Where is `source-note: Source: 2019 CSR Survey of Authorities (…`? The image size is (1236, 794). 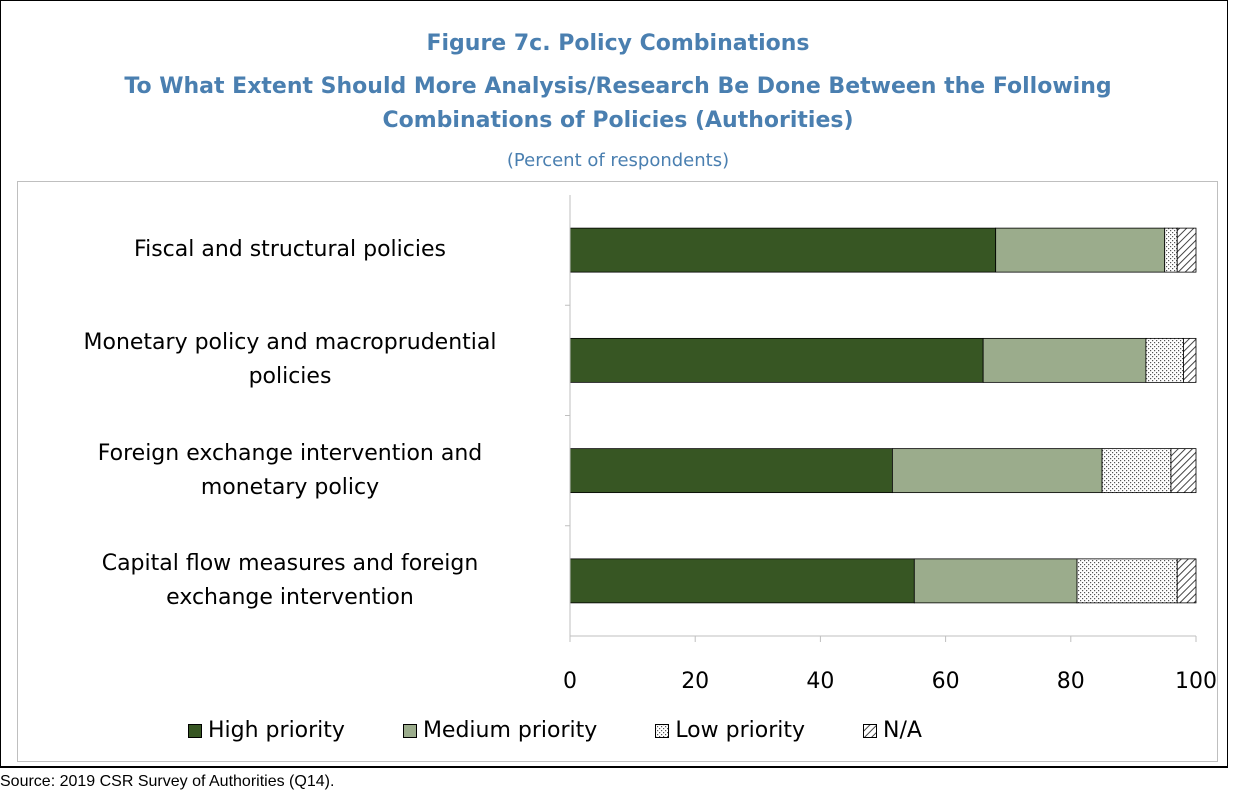
source-note: Source: 2019 CSR Survey of Authorities (… is located at coordinates (167, 781).